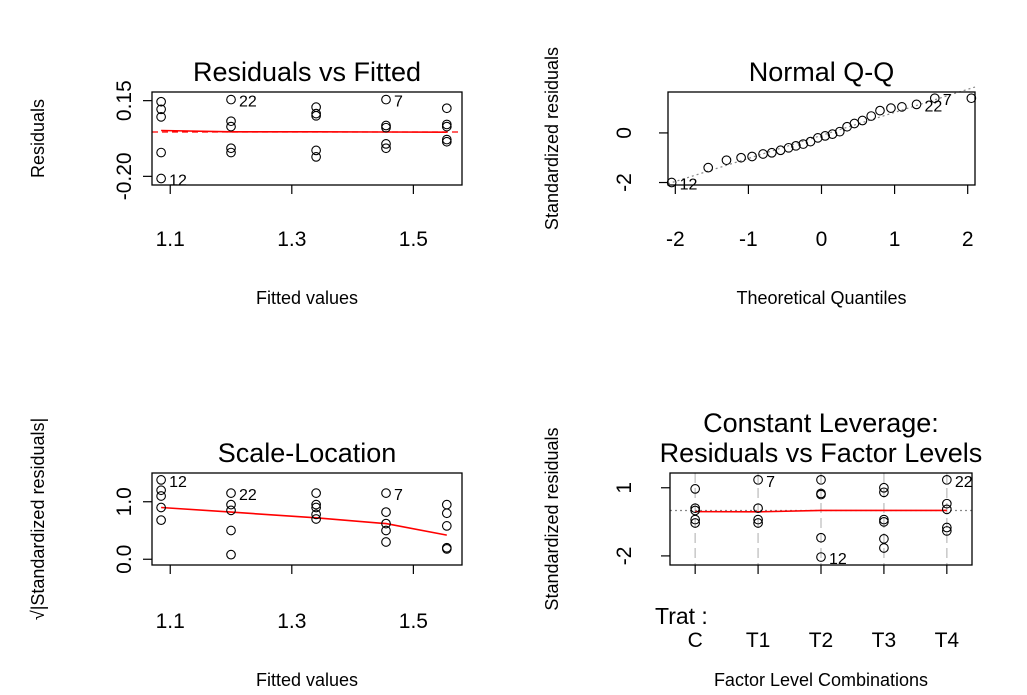 This screenshot has width=1027, height=695. I want to click on plot-title: Scale-Location, so click(307, 453).